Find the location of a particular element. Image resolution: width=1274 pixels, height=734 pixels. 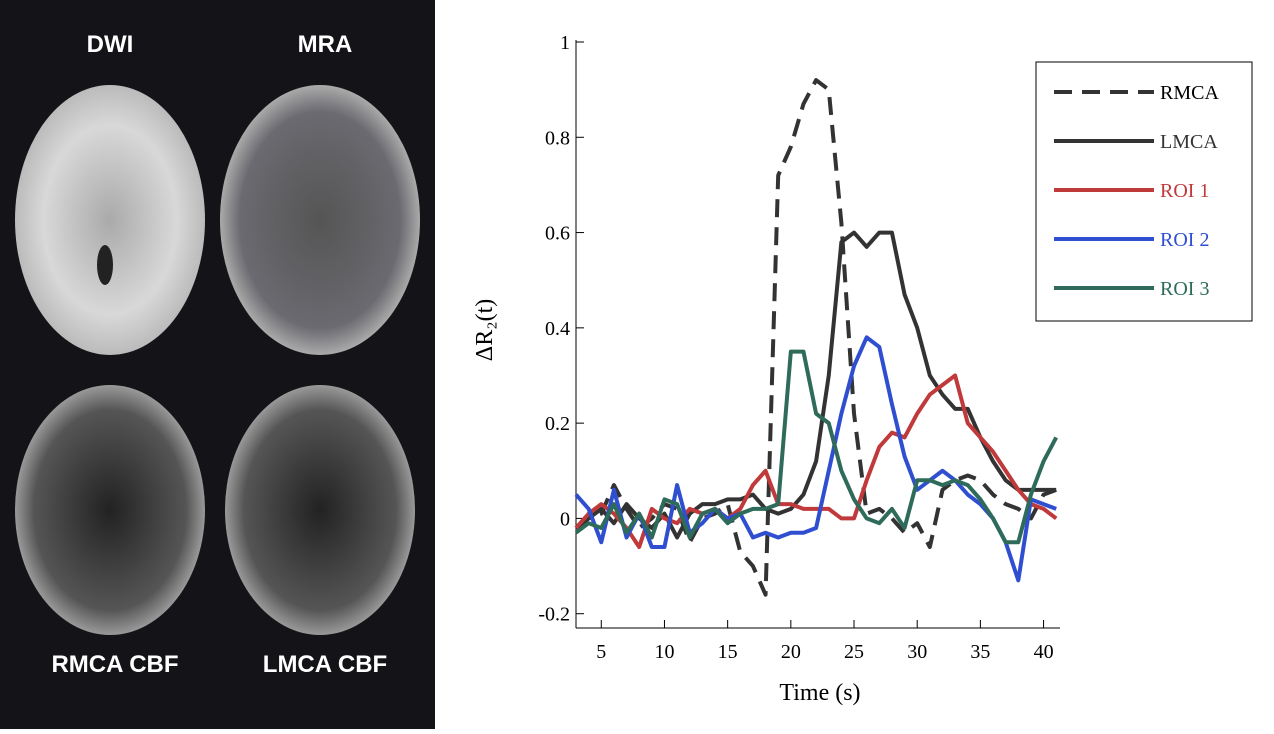

y-tick-label: 1 is located at coordinates (565, 43).